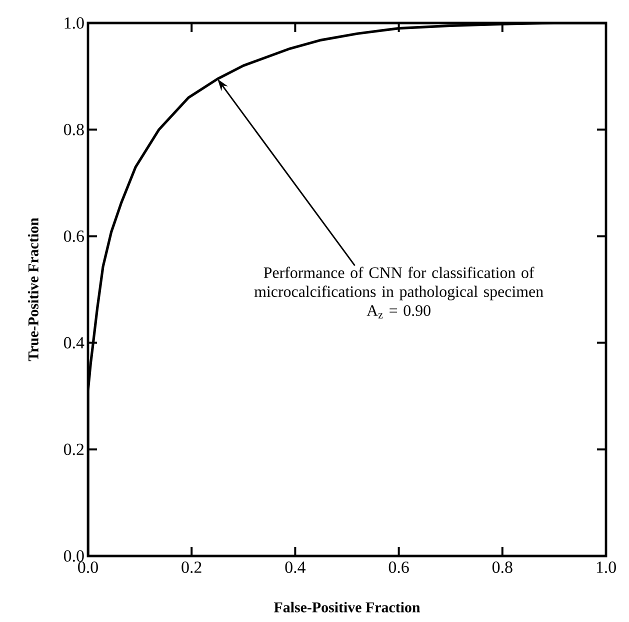 The width and height of the screenshot is (629, 622). Describe the element at coordinates (33, 290) in the screenshot. I see `y-axis-title: True-Positive Fraction` at that location.